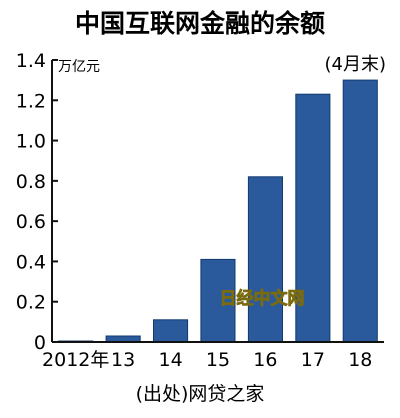 Image resolution: width=400 pixels, height=418 pixels. Describe the element at coordinates (31, 101) in the screenshot. I see `y-tick-label: 1.2` at that location.